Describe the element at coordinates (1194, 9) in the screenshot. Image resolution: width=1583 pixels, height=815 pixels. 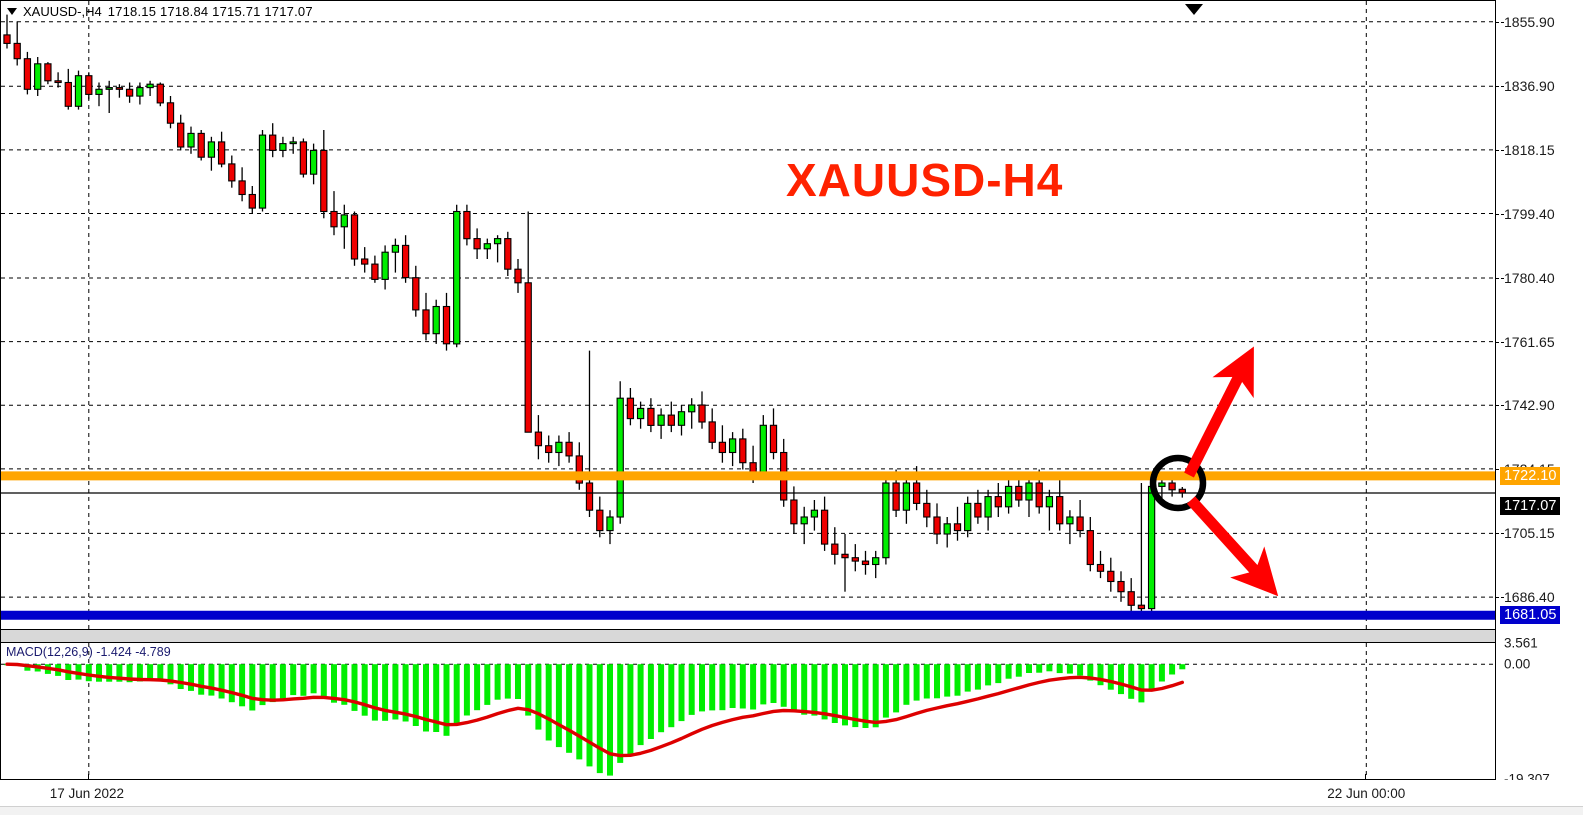
I see `marker-triangle-down-icon` at that location.